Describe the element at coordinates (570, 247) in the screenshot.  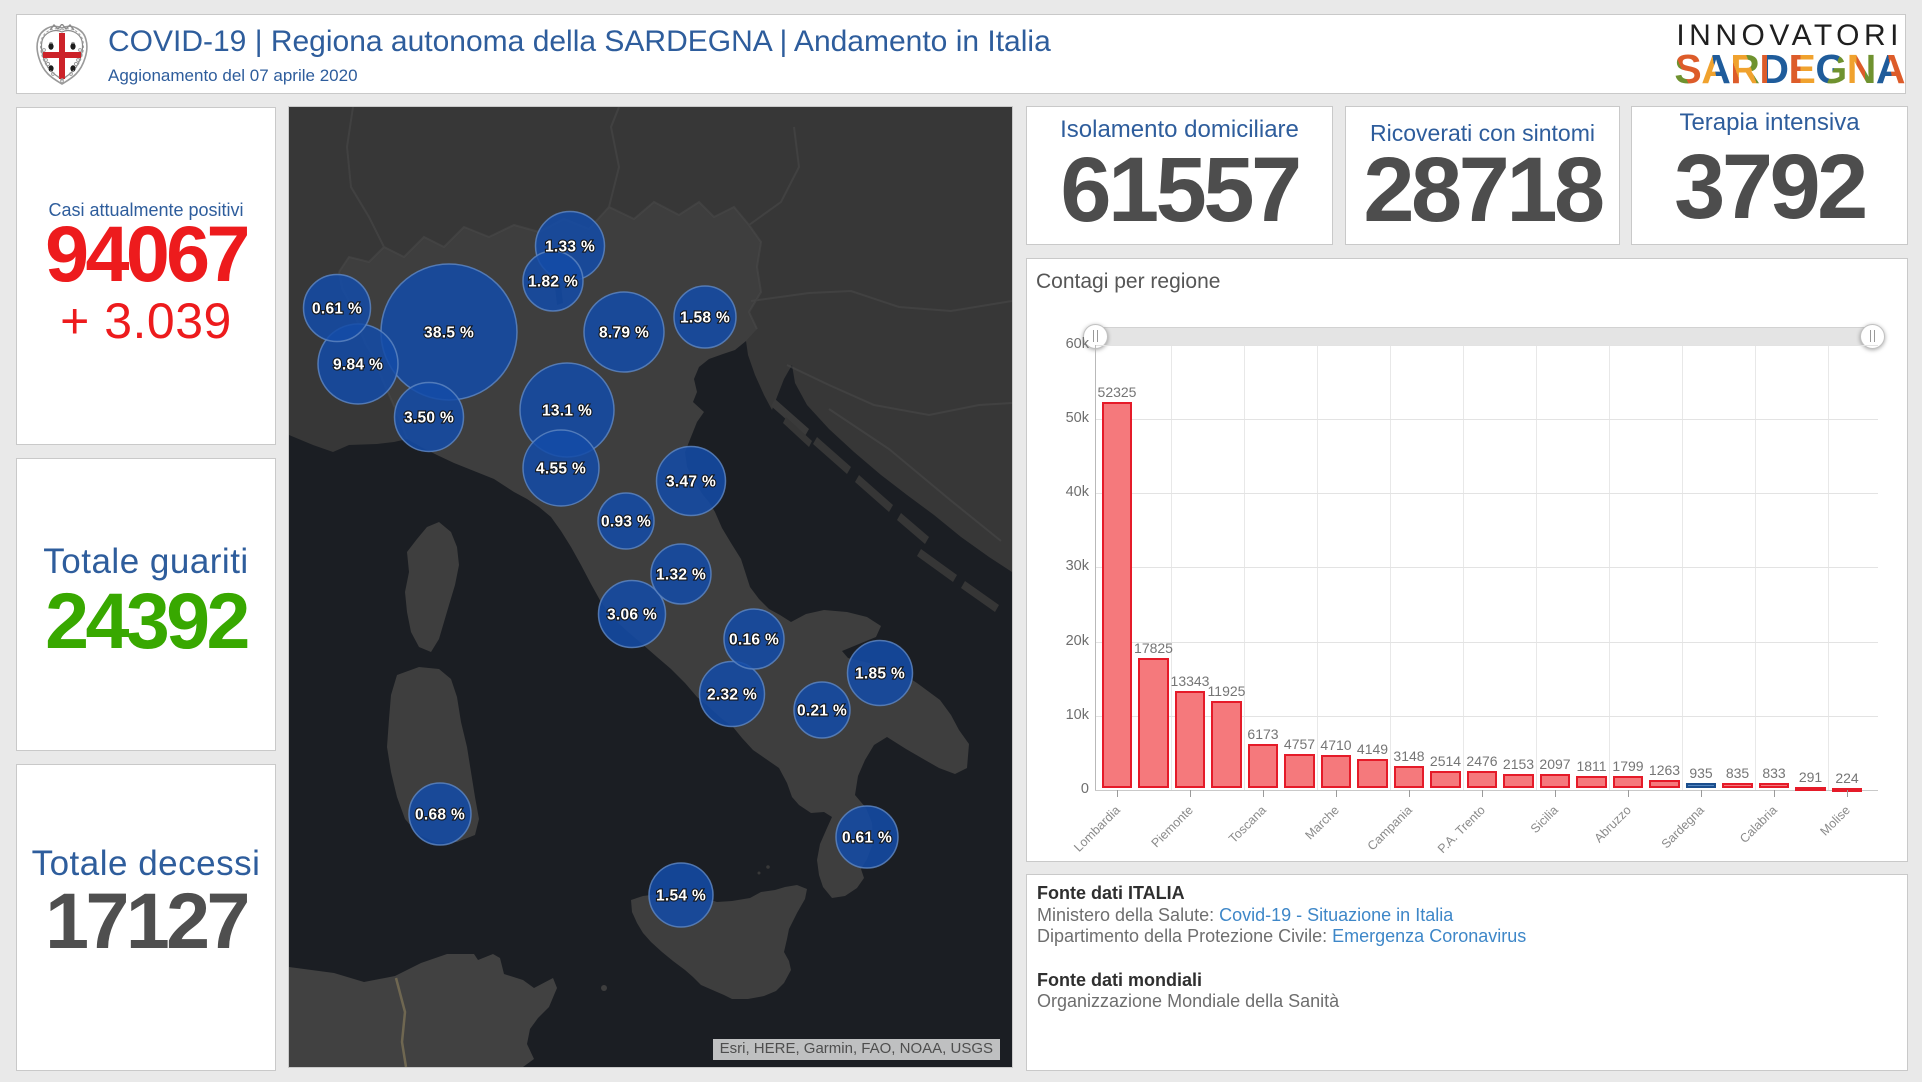
I see `svg-text: 1.33 %` at that location.